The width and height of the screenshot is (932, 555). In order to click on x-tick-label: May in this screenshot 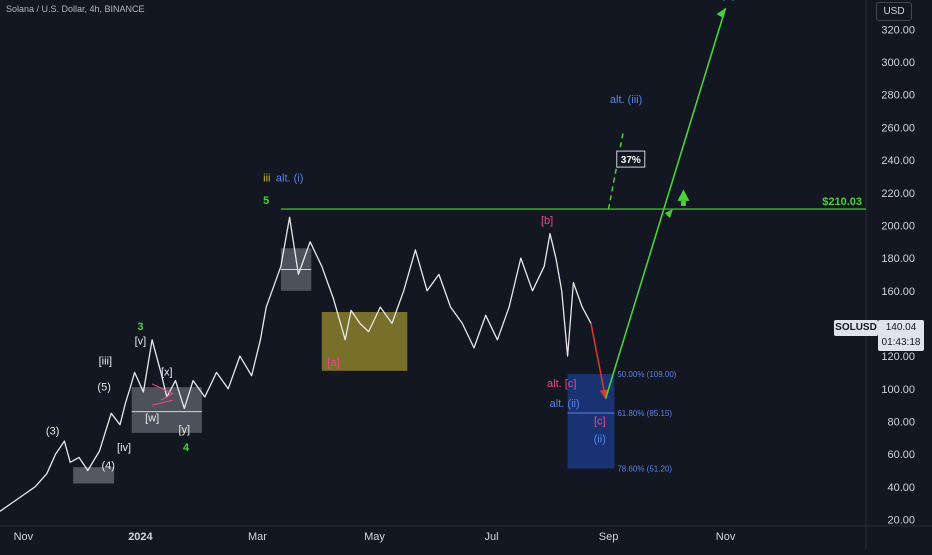, I will do `click(374, 537)`.